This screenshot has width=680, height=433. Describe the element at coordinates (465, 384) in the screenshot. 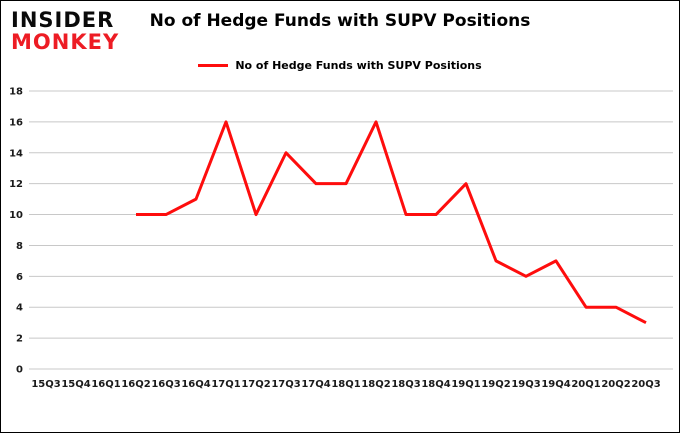

I see `x-tick-label: 19Q1` at that location.